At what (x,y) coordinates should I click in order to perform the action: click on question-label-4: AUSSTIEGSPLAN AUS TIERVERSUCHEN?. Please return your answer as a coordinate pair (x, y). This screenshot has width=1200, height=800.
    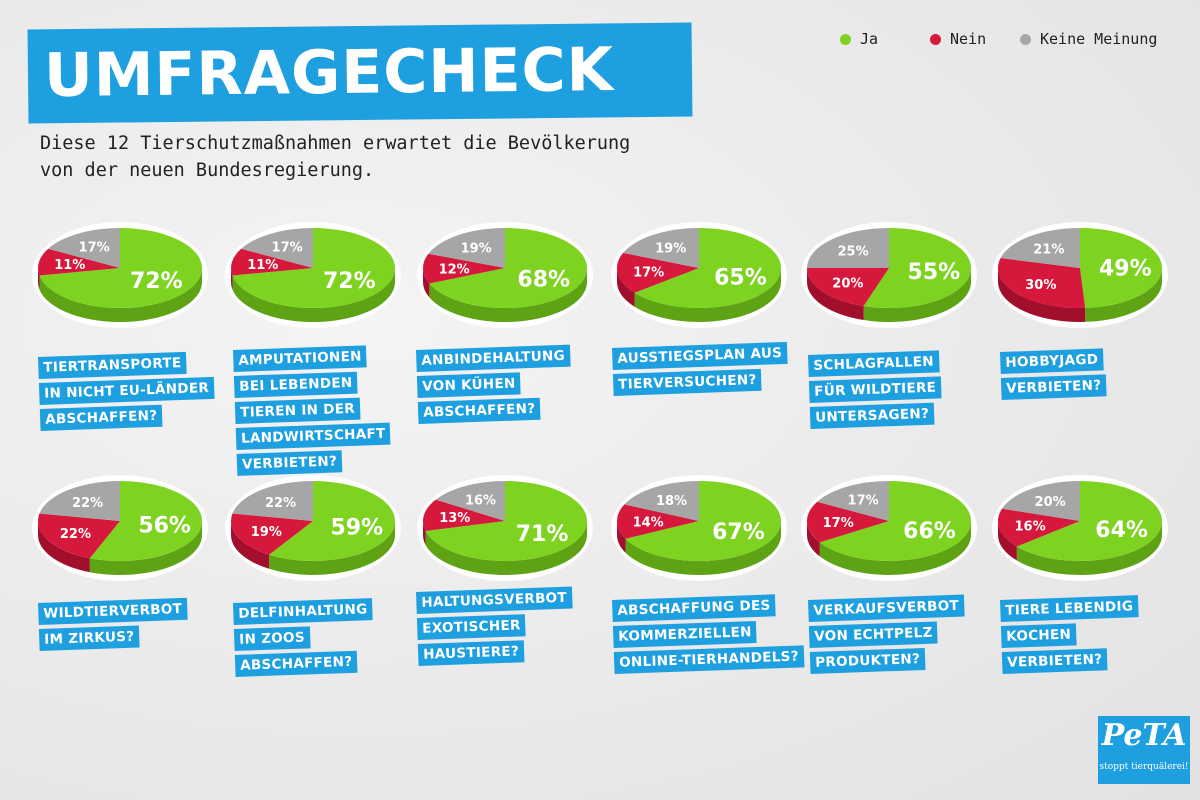
    Looking at the image, I should click on (713, 370).